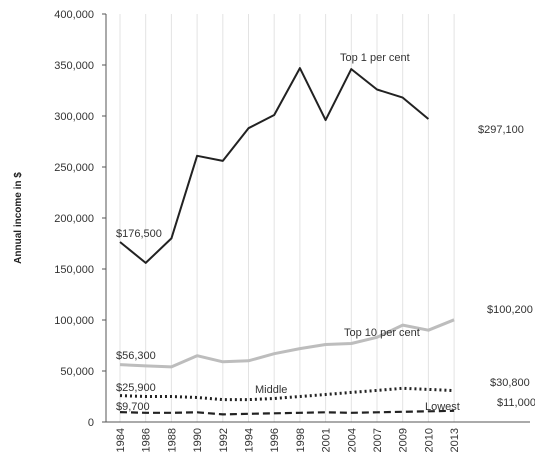 The width and height of the screenshot is (535, 458). I want to click on y-tick-label: 100,000, so click(74, 321).